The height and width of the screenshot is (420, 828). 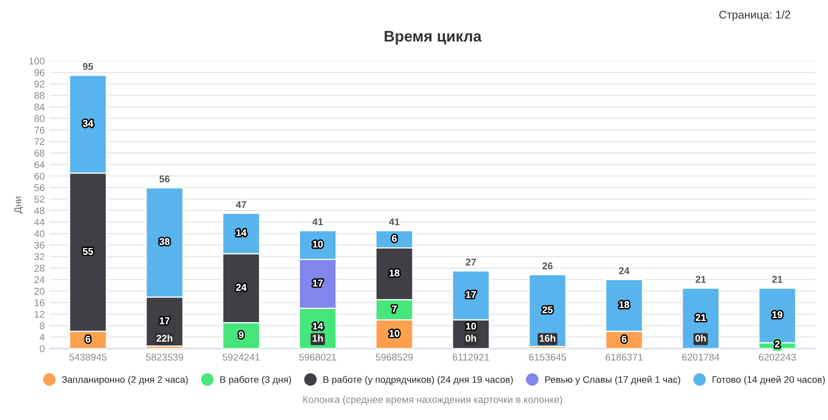 I want to click on y-tick-label: 8, so click(x=42, y=326).